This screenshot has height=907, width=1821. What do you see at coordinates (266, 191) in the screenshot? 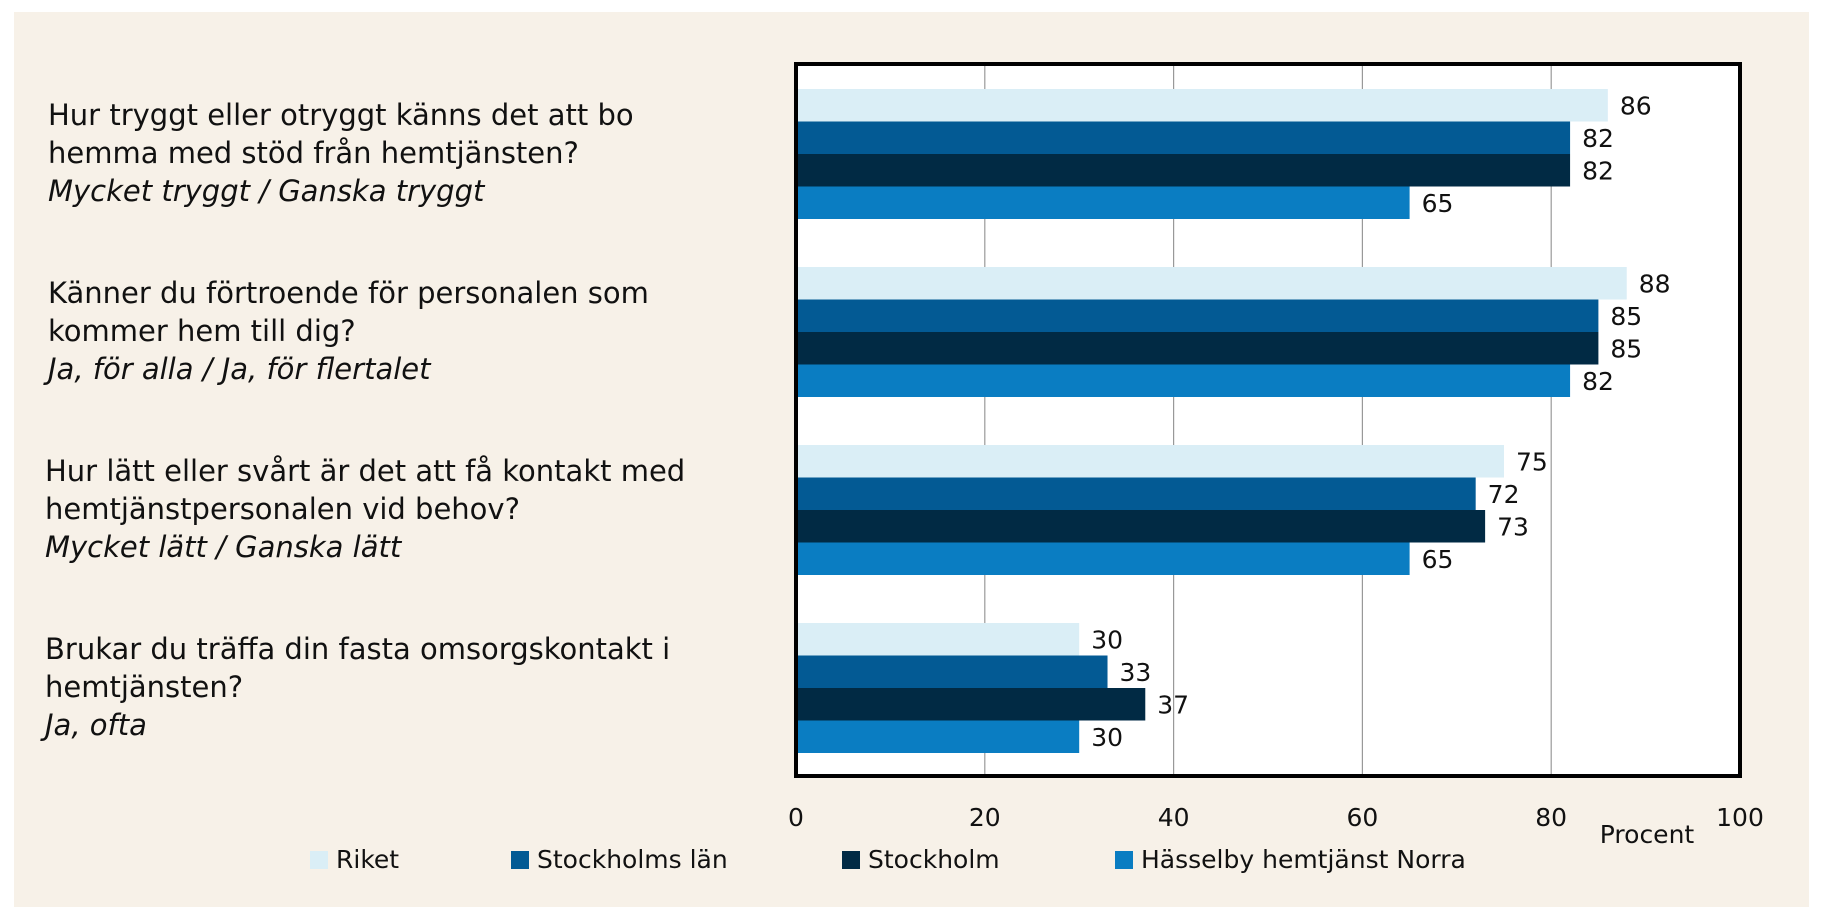
I see `answer: Mycket tryggt / Ganska tryggt` at bounding box center [266, 191].